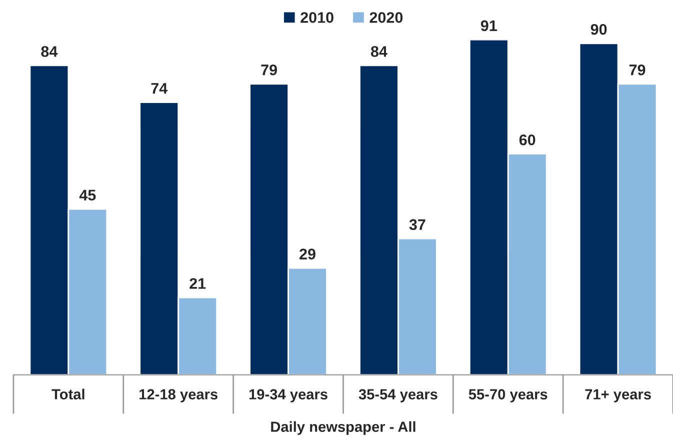  What do you see at coordinates (159, 88) in the screenshot?
I see `data-label: 74` at bounding box center [159, 88].